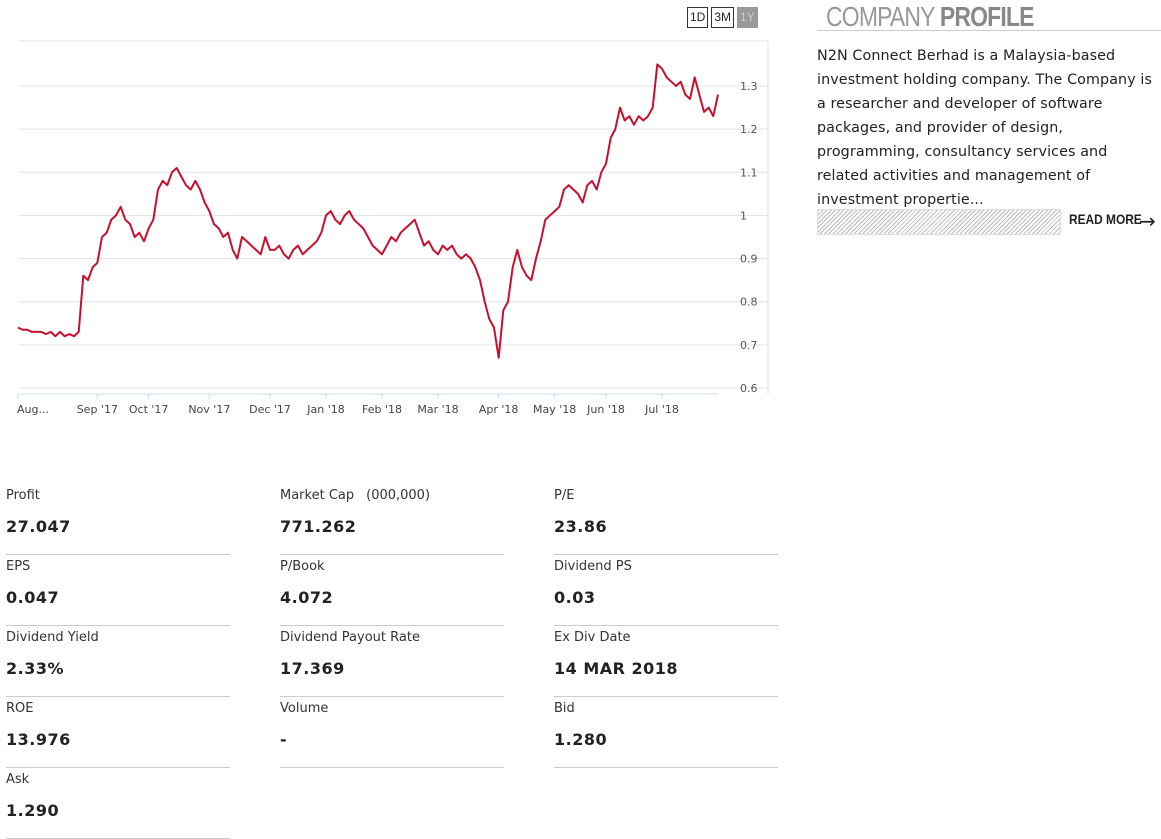  What do you see at coordinates (302, 566) in the screenshot?
I see `stat-label: P/Book` at bounding box center [302, 566].